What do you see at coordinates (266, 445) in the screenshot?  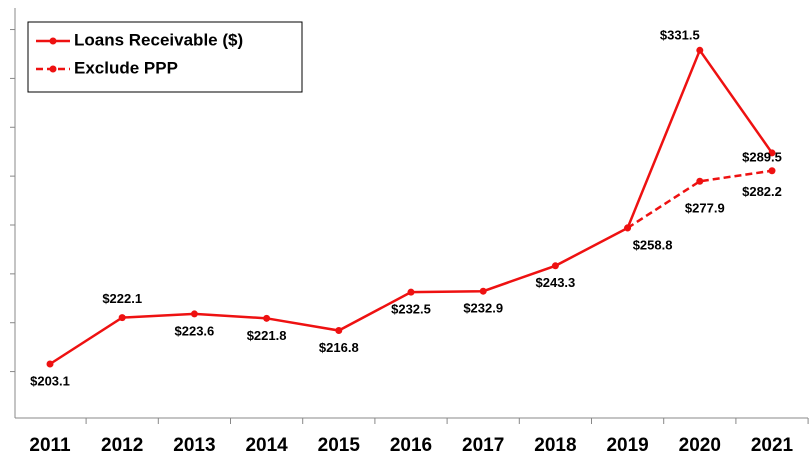 I see `x-tick-label: 2014` at bounding box center [266, 445].